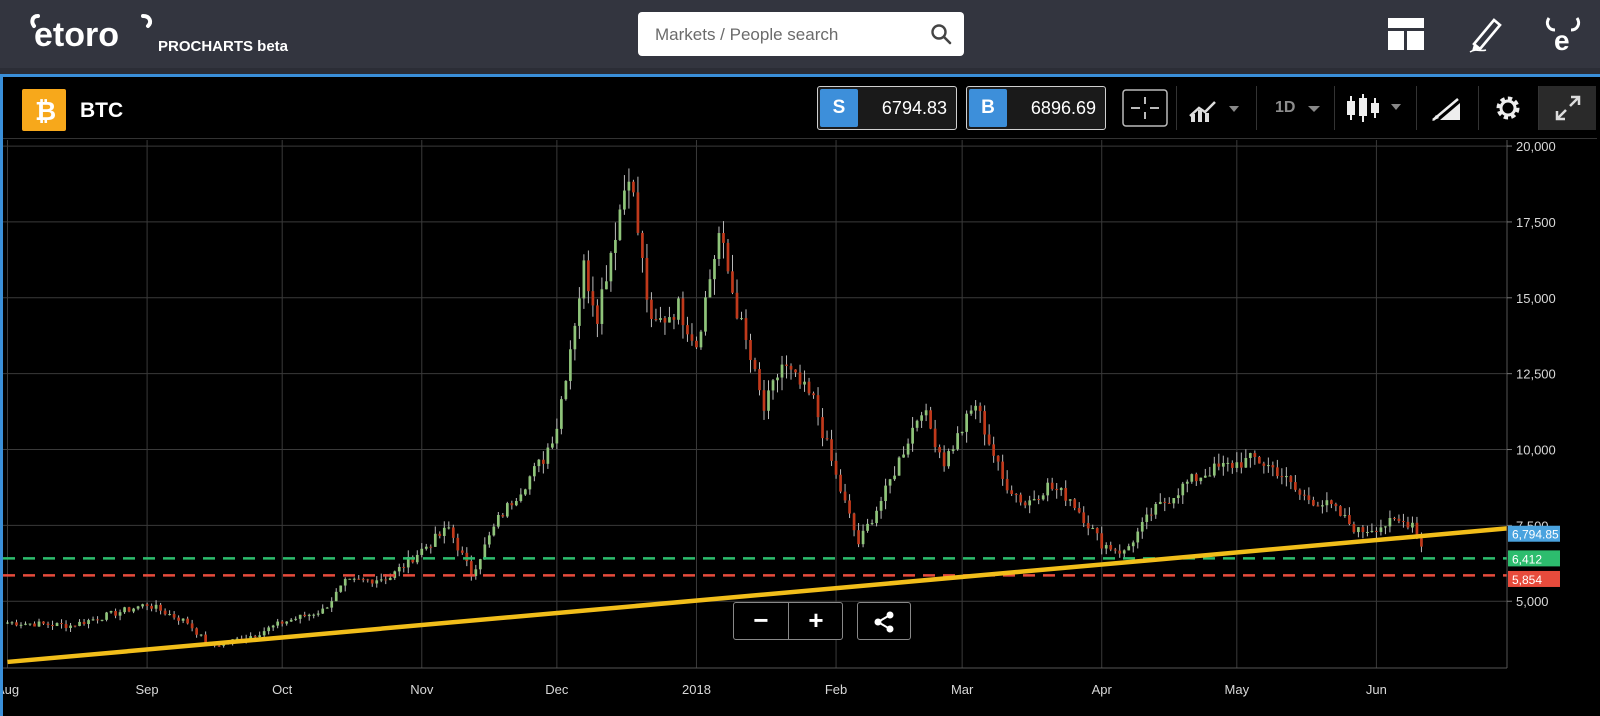 Image resolution: width=1600 pixels, height=716 pixels. I want to click on search-icon, so click(941, 34).